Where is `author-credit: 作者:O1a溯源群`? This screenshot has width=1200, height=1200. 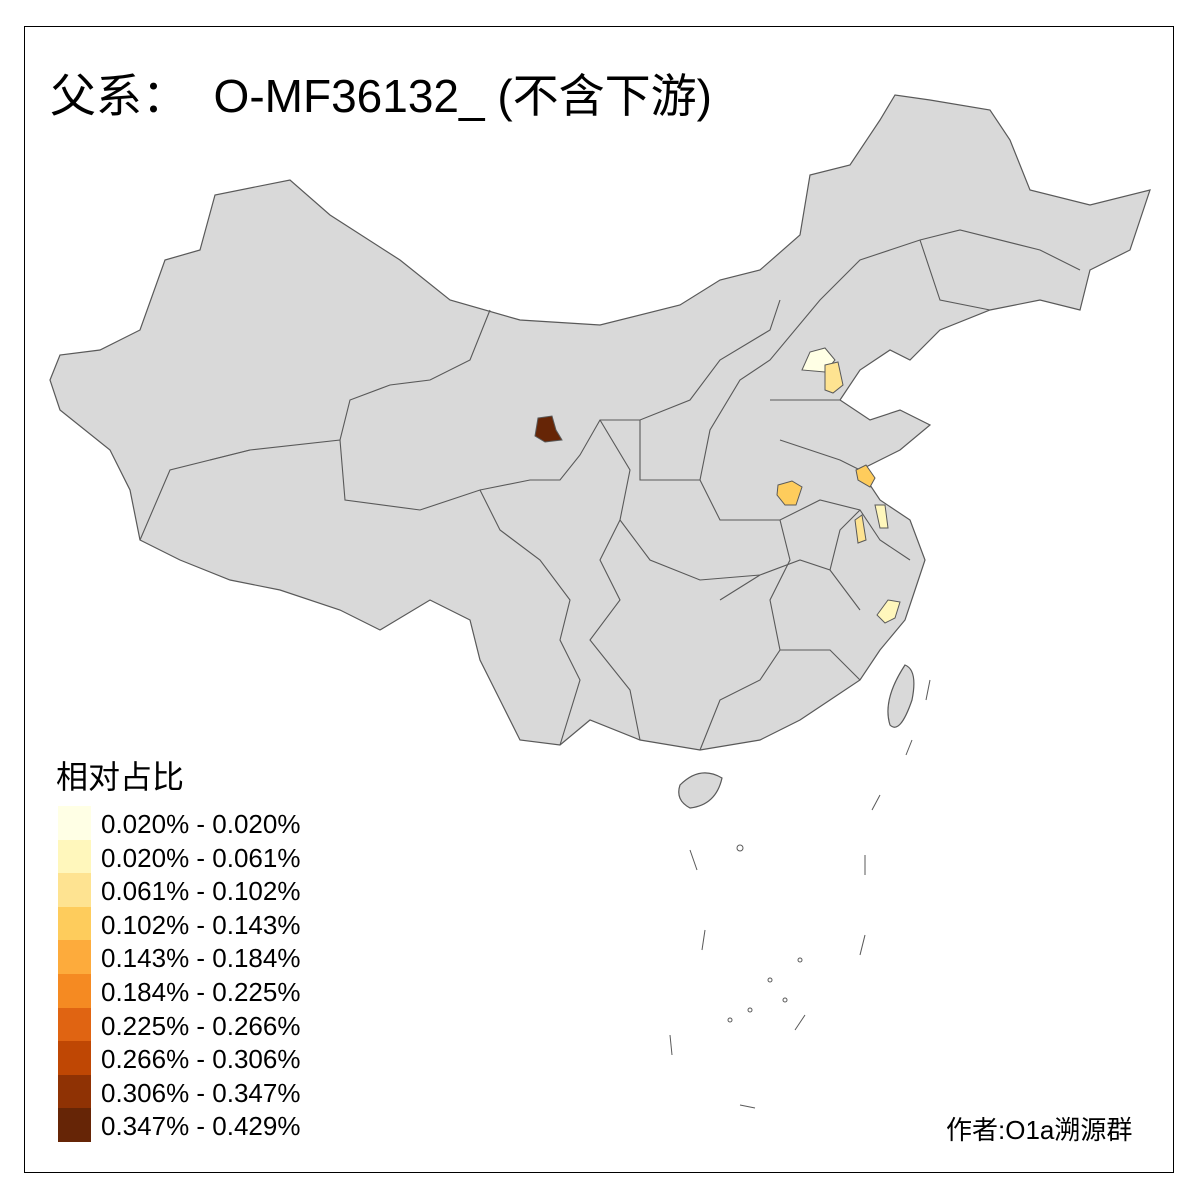 author-credit: 作者:O1a溯源群 is located at coordinates (1039, 1130).